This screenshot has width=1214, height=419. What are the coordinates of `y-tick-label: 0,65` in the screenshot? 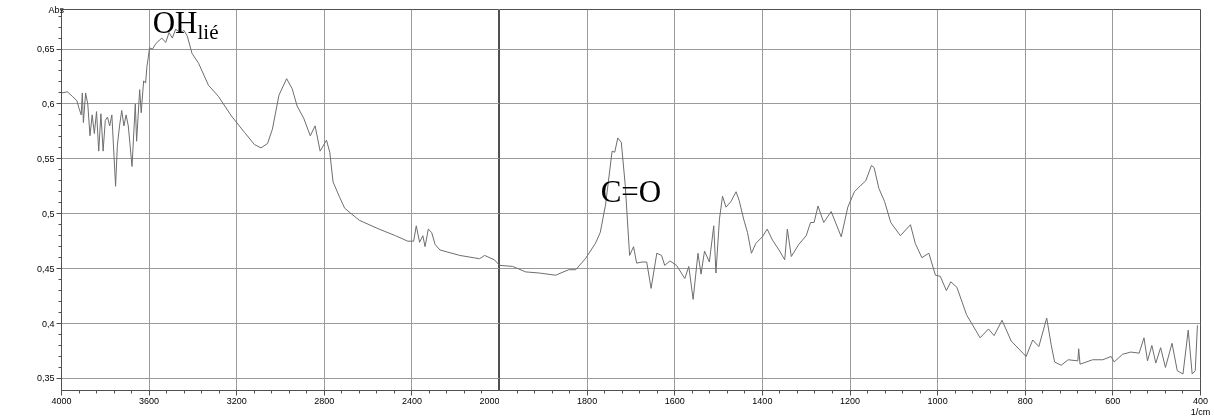 It's located at (45, 49).